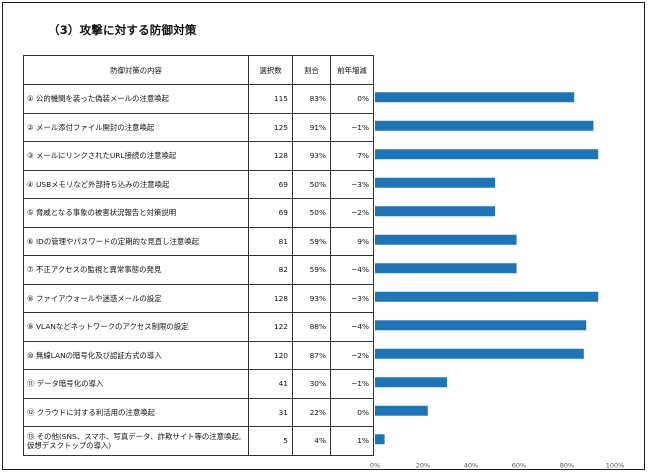  What do you see at coordinates (311, 99) in the screenshot?
I see `cell-pct: 83%` at bounding box center [311, 99].